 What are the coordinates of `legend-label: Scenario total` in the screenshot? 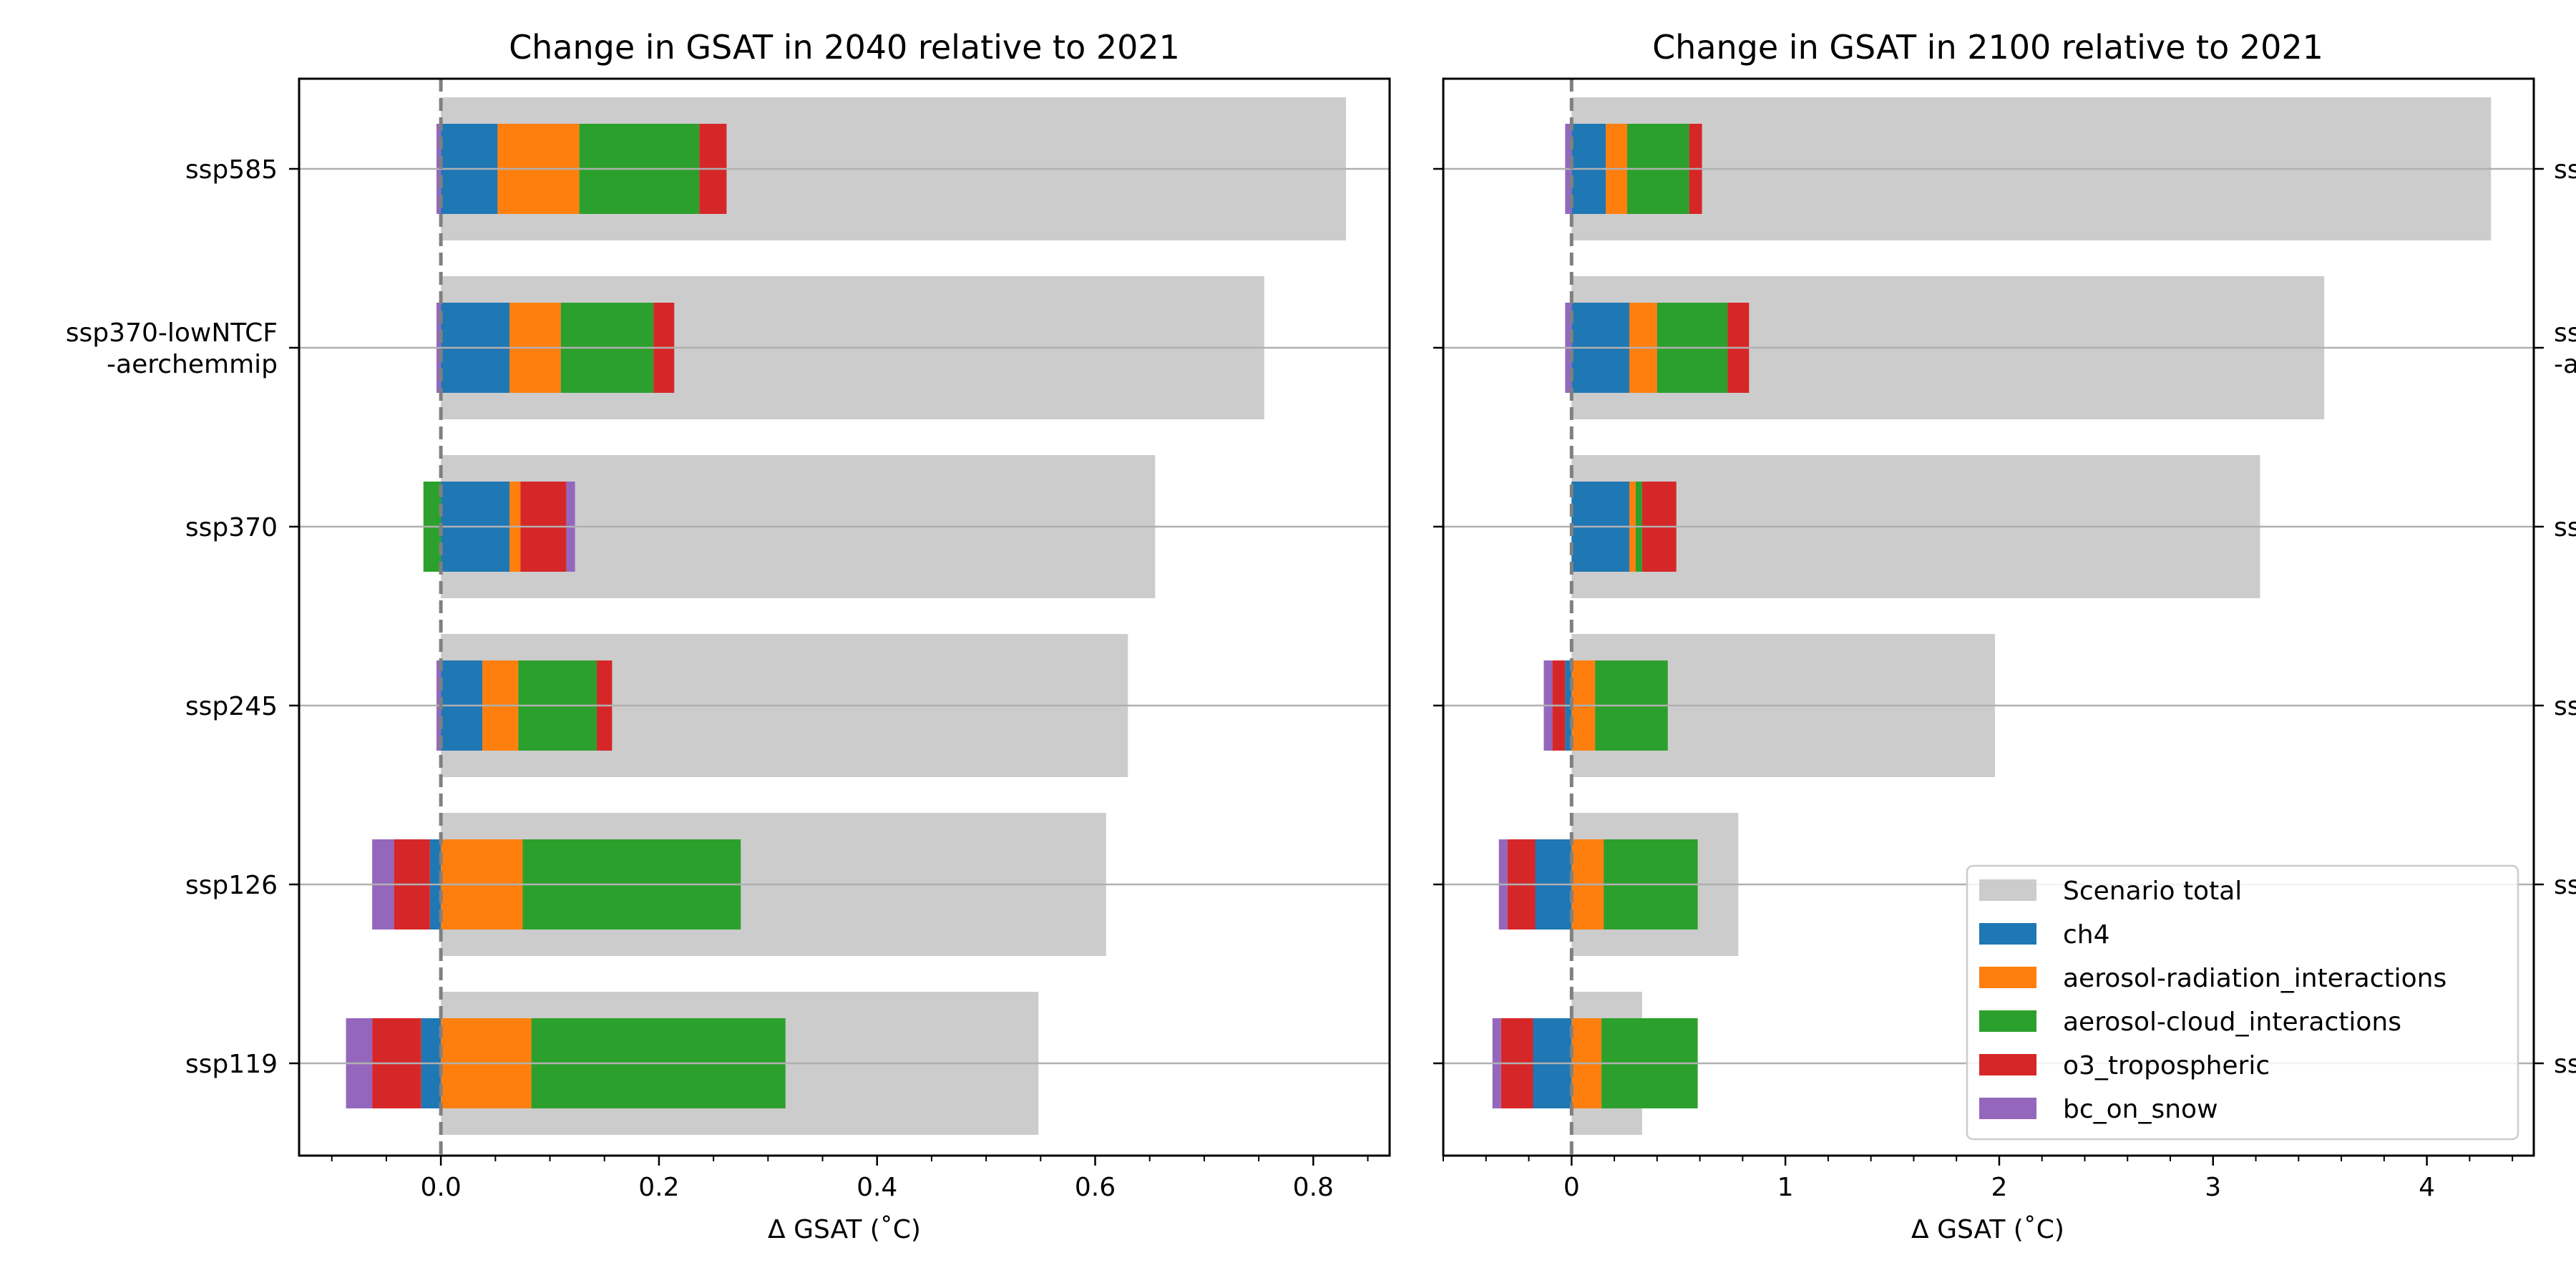 It's located at (2152, 891).